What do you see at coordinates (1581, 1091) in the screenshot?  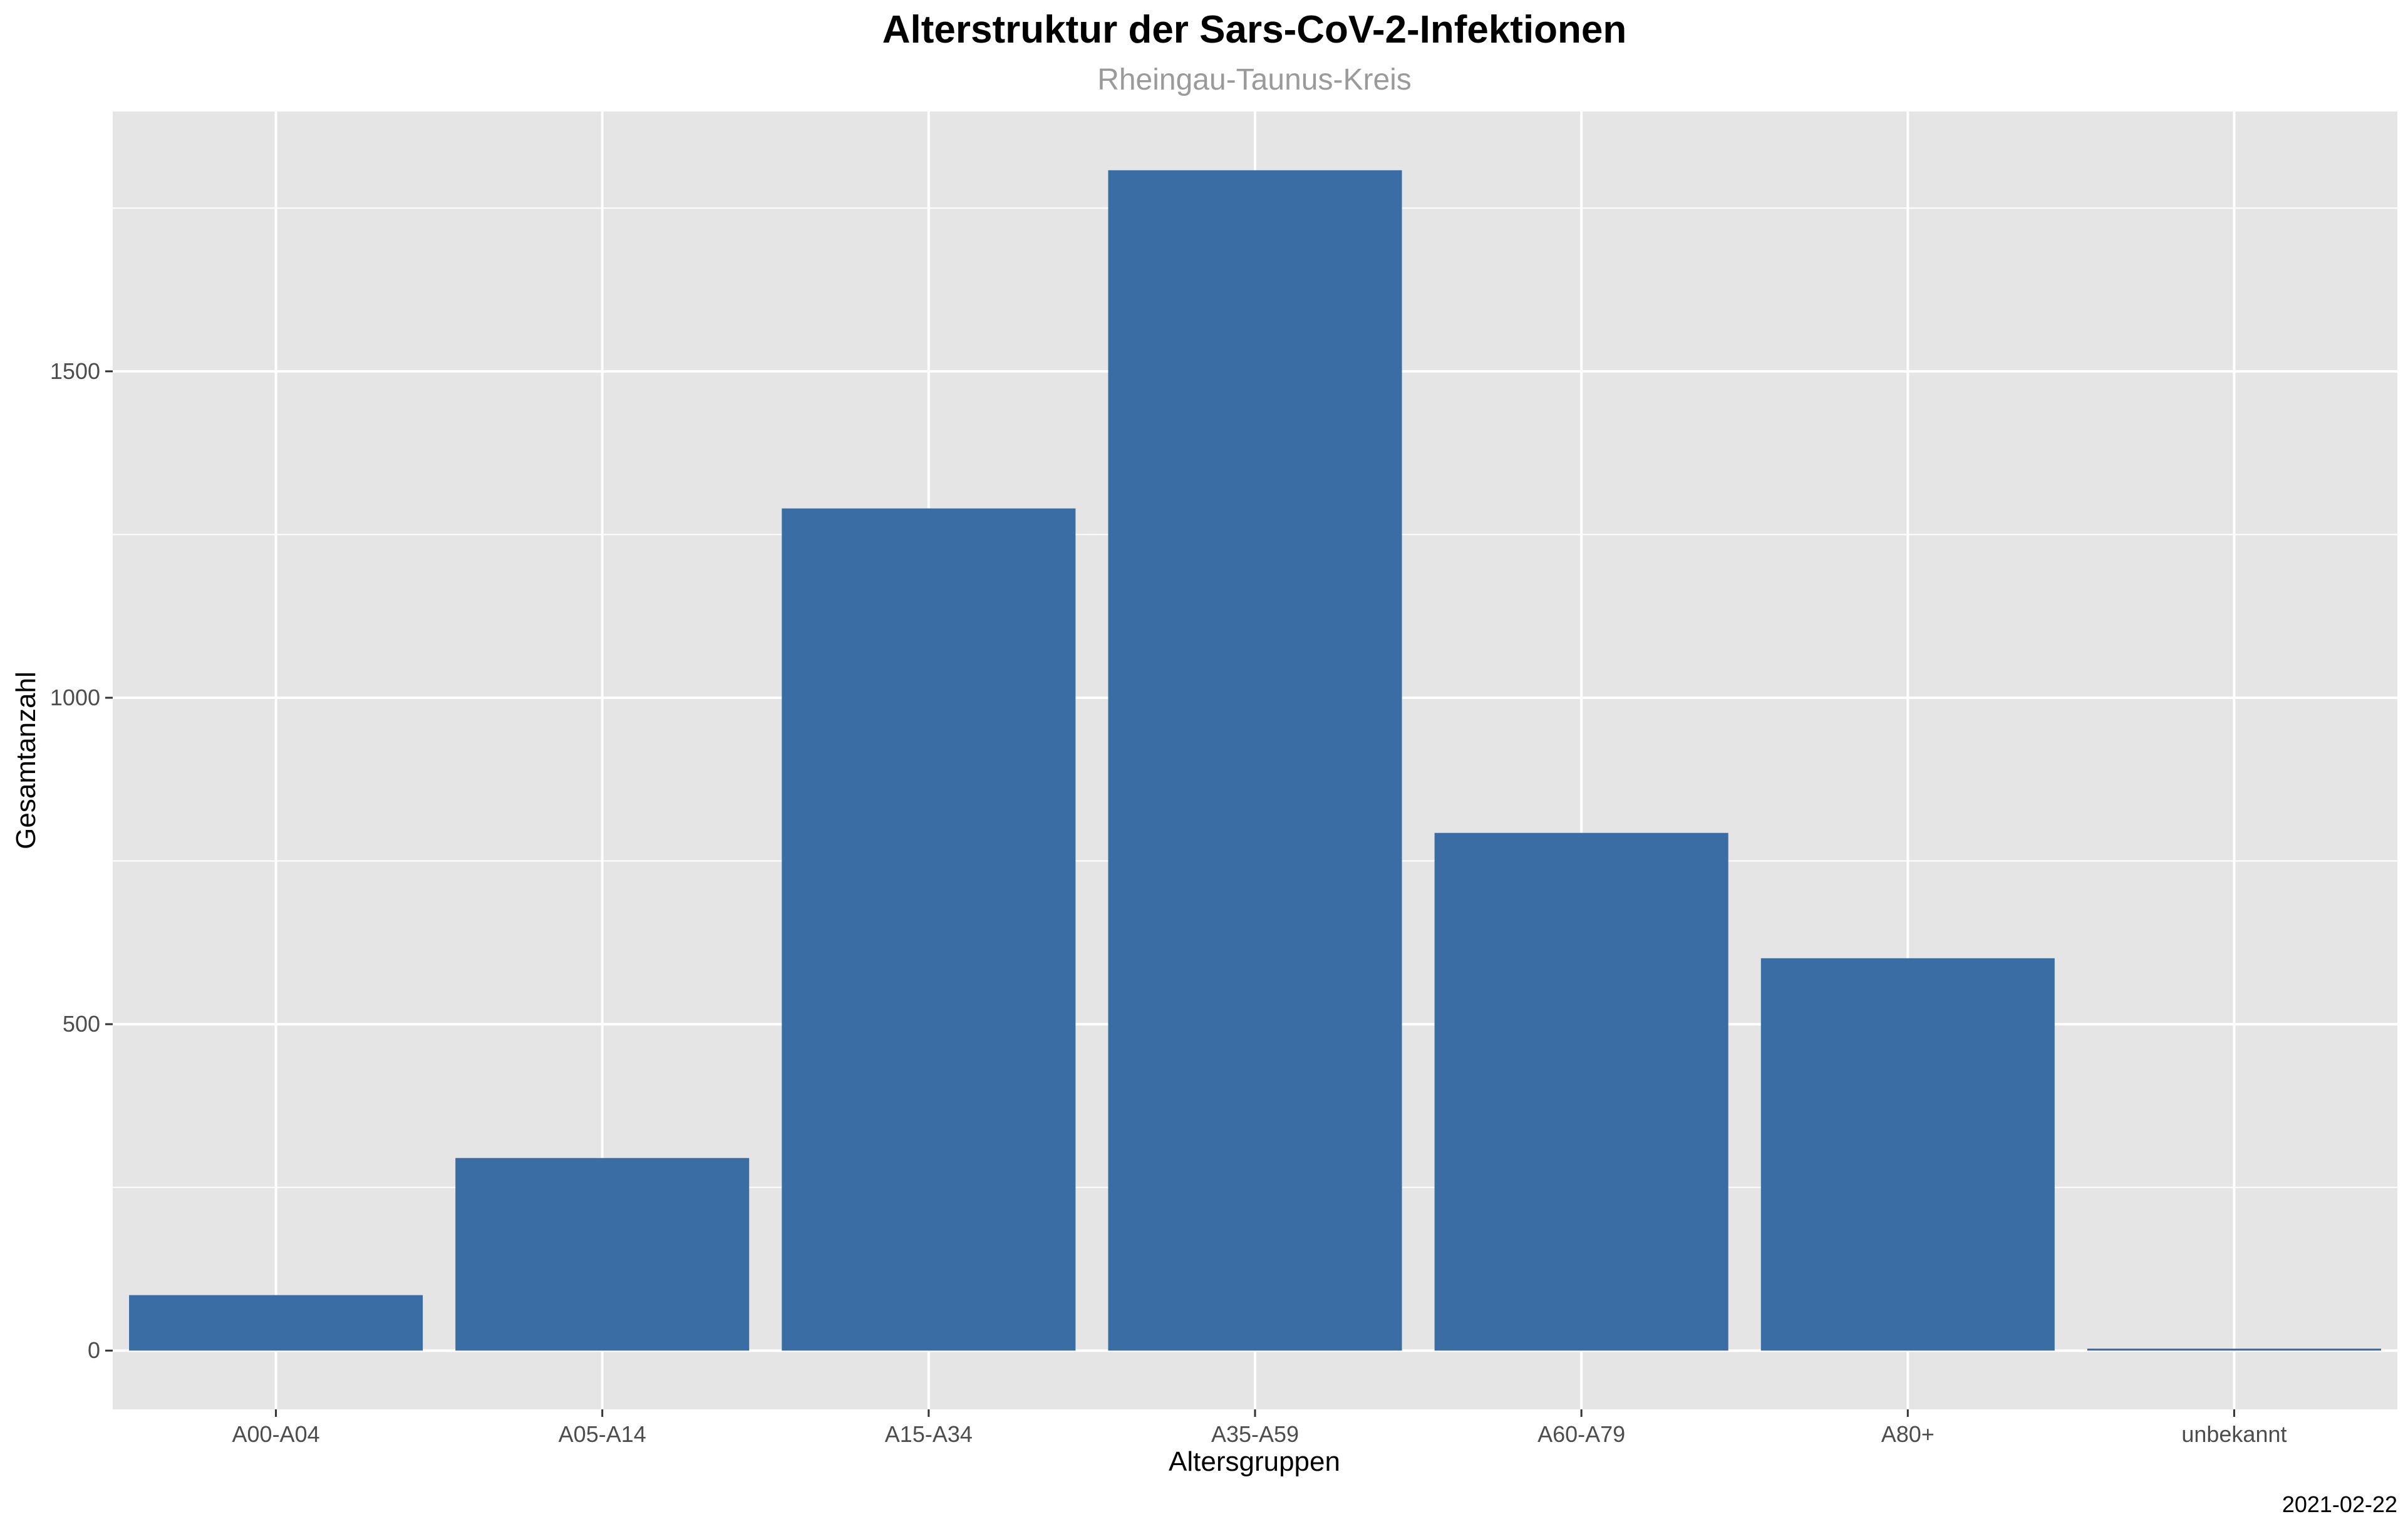 I see `bar-A60-A79` at bounding box center [1581, 1091].